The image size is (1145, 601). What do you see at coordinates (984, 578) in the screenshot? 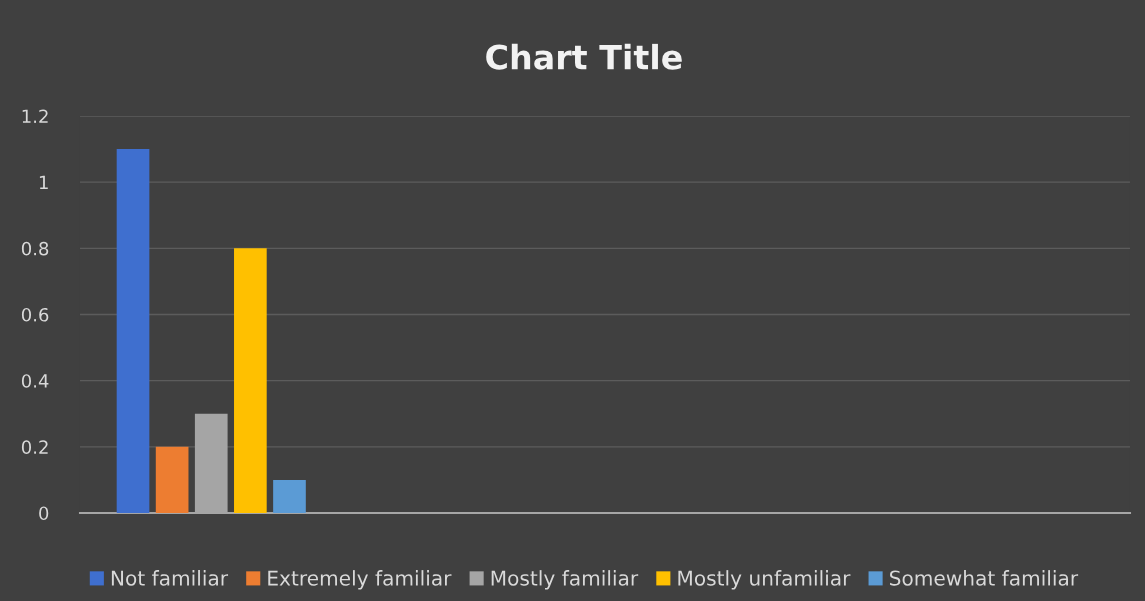
I see `legend-label: Somewhat familiar` at bounding box center [984, 578].